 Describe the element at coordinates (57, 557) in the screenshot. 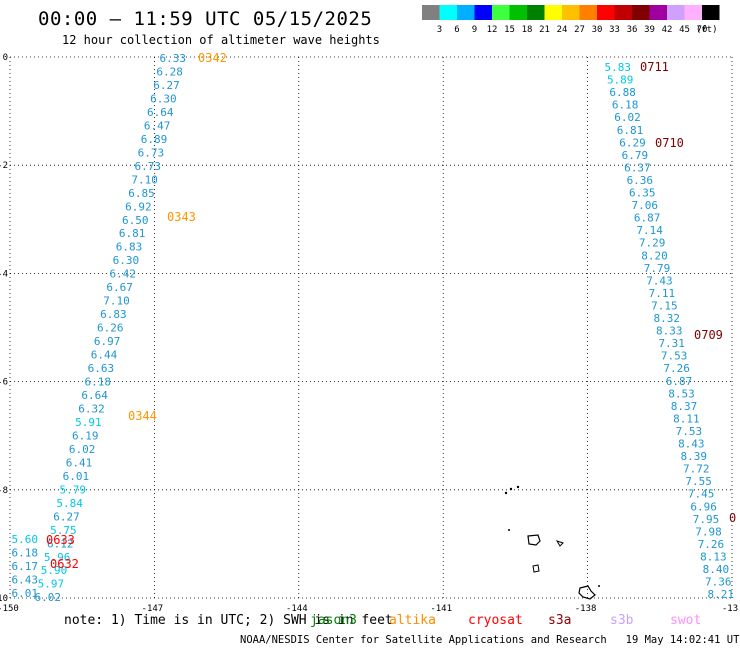

I see `track-value-label: 5.96` at that location.